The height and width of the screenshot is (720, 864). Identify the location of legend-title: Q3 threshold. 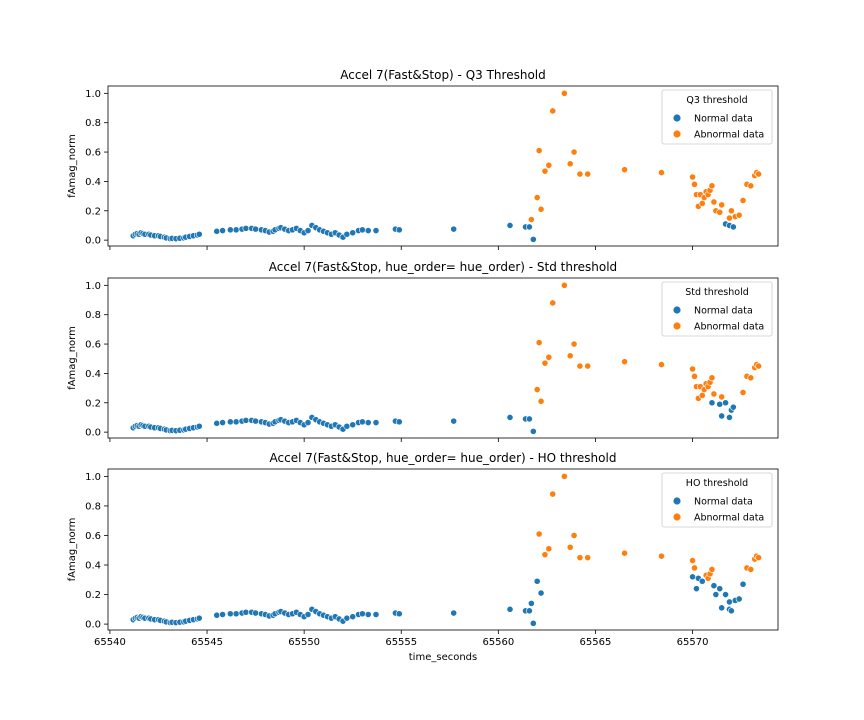
(716, 100).